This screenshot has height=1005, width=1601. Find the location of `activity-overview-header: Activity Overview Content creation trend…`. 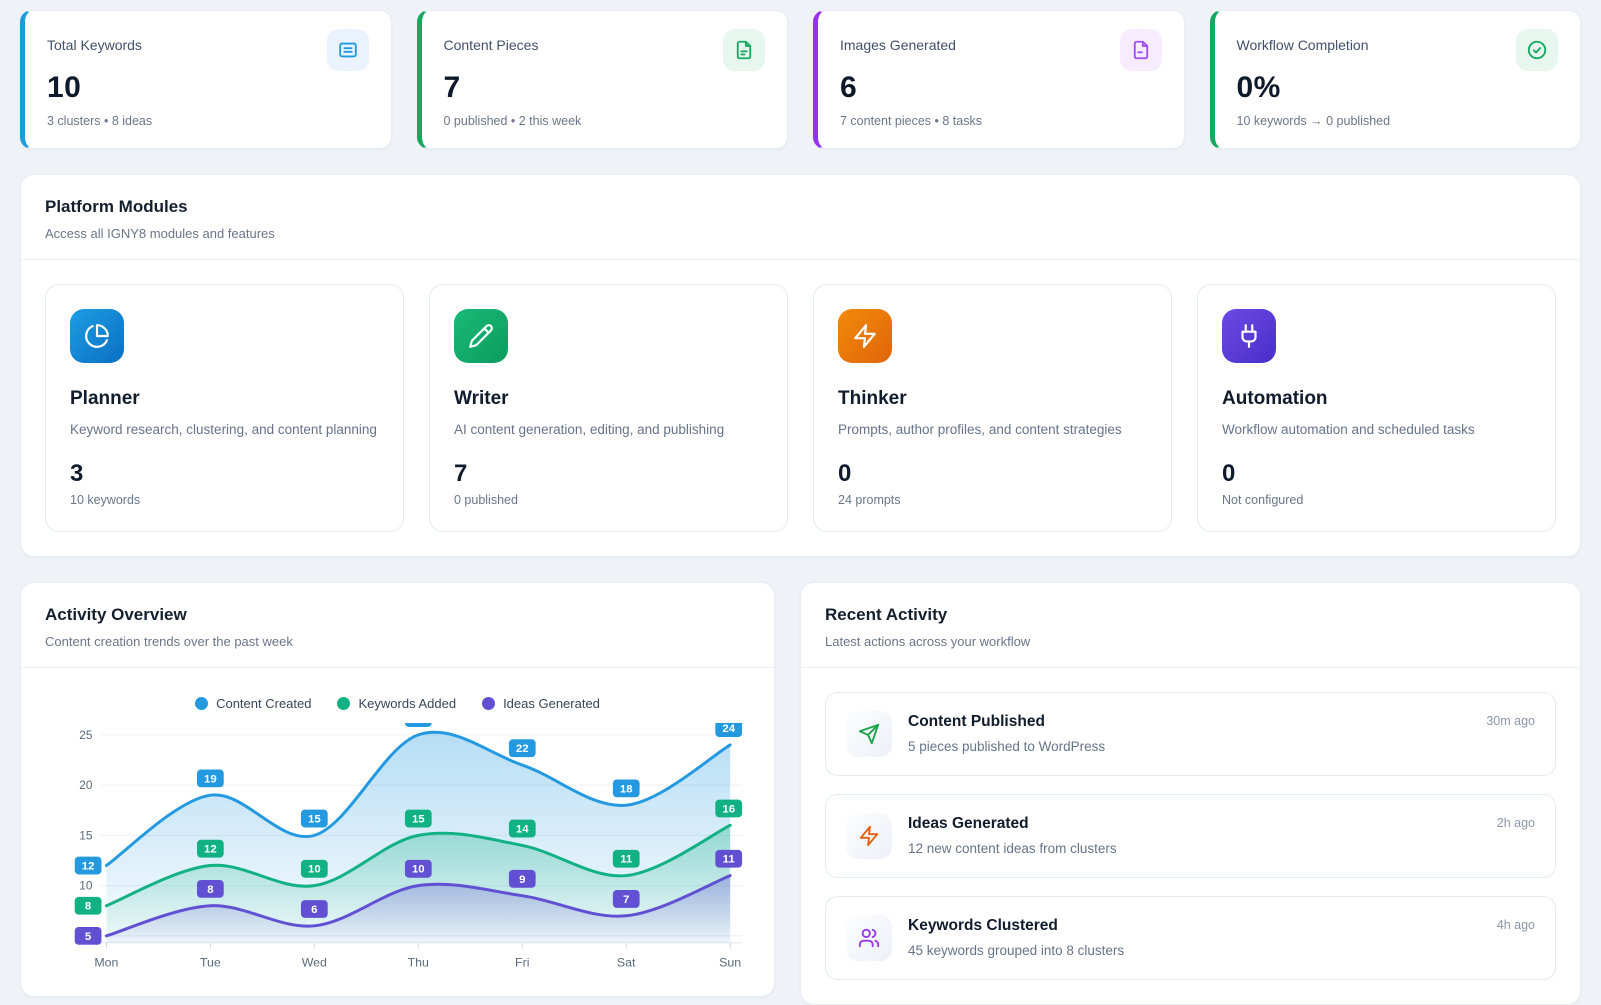

activity-overview-header: Activity Overview Content creation trend… is located at coordinates (397, 625).